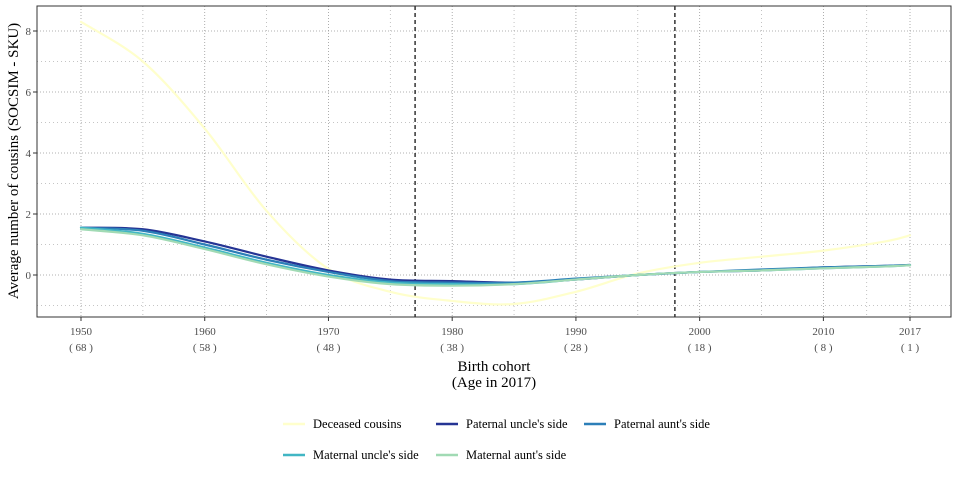 This screenshot has width=960, height=480. I want to click on x-tick-age-label: ( 8 ), so click(823, 348).